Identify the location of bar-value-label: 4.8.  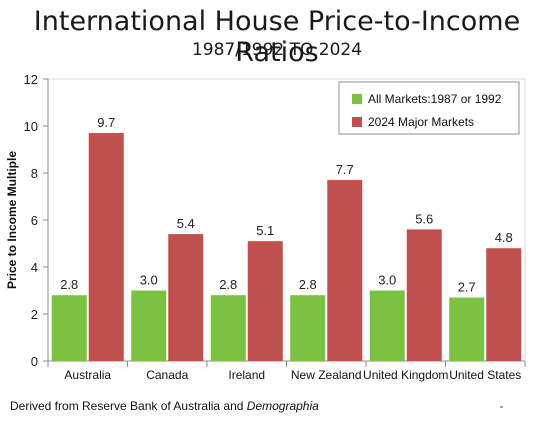
(504, 237).